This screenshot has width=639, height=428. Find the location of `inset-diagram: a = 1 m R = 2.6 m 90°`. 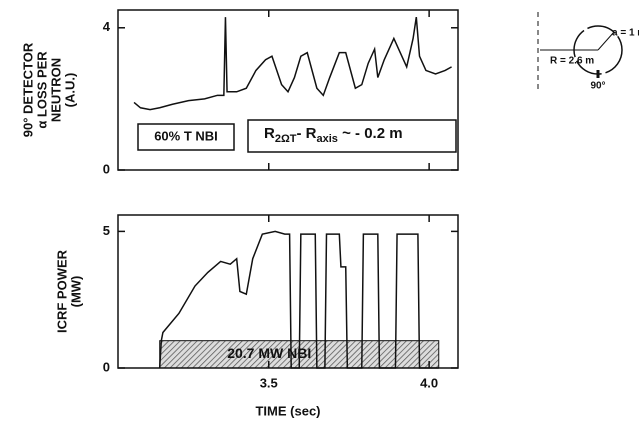

inset-diagram: a = 1 m R = 2.6 m 90° is located at coordinates (588, 52).